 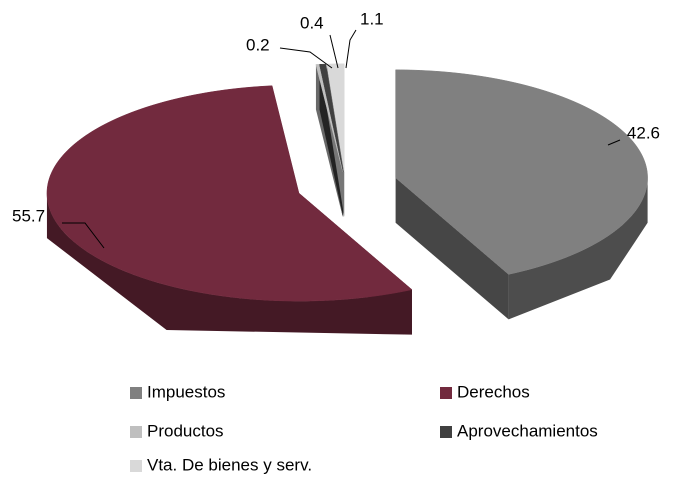 What do you see at coordinates (578, 248) in the screenshot?
I see `slice-side` at bounding box center [578, 248].